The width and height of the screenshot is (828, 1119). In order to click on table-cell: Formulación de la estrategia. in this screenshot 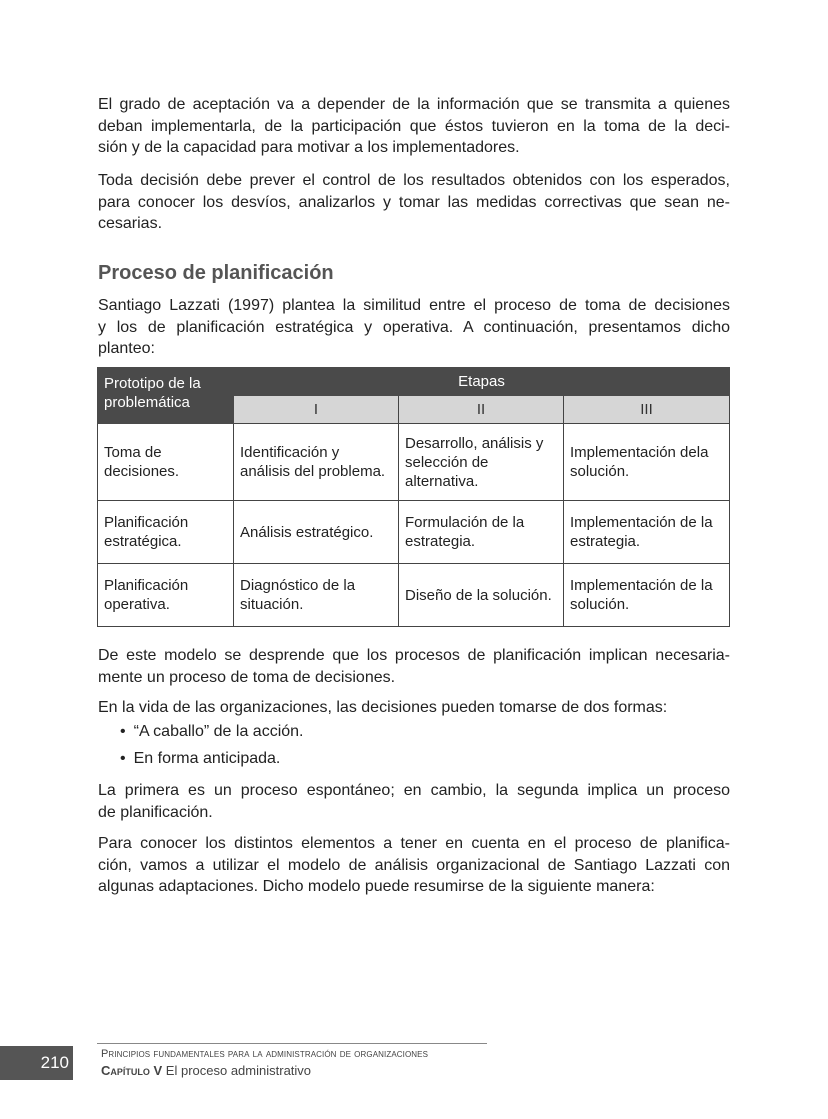, I will do `click(481, 532)`.